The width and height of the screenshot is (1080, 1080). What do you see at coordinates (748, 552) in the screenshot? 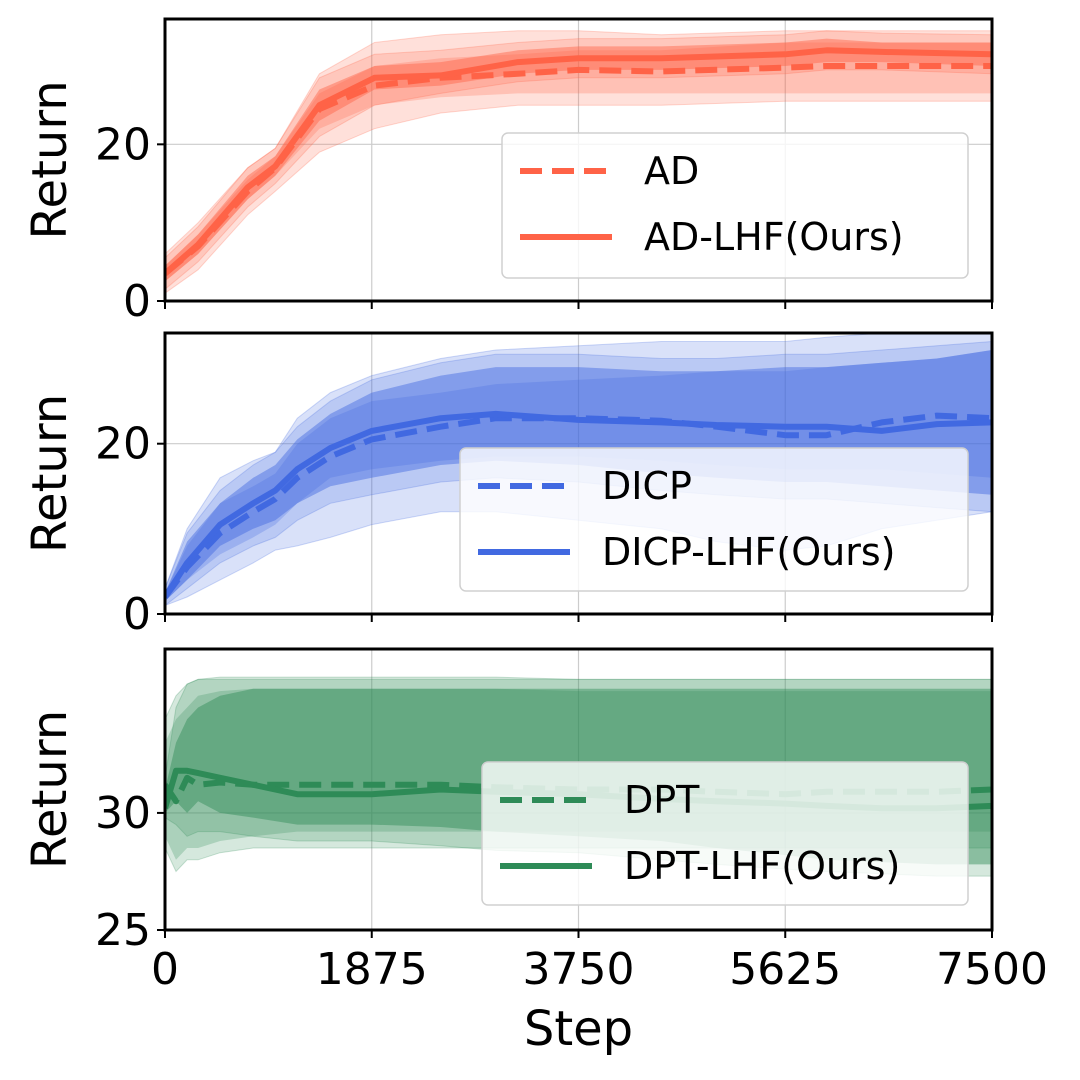
I see `legend-label: DICP-LHF(Ours)` at bounding box center [748, 552].